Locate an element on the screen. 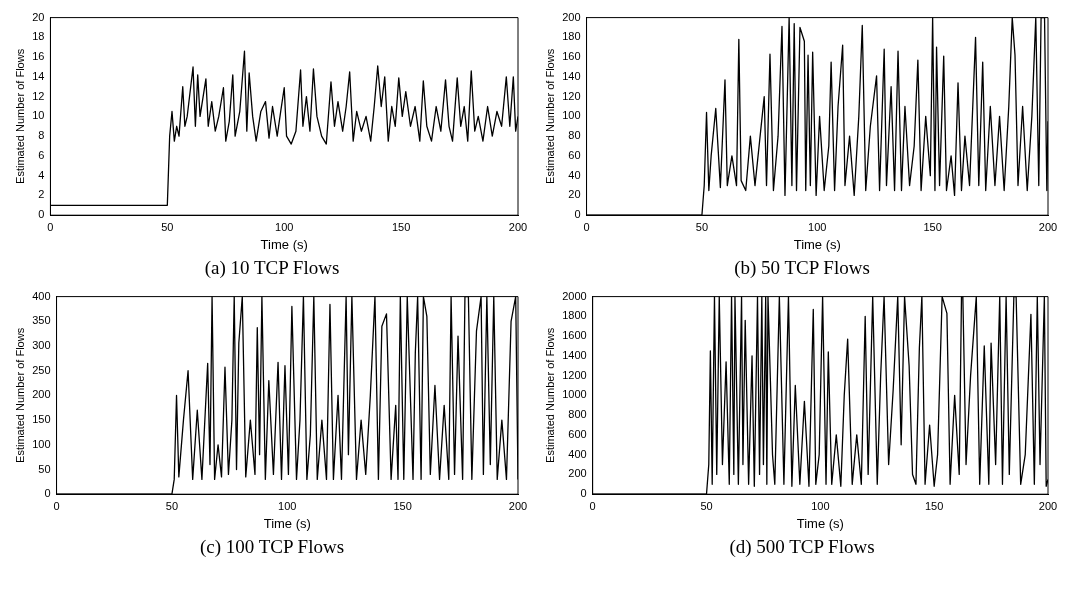  text: (d) 500 TCP Flows is located at coordinates (802, 547).